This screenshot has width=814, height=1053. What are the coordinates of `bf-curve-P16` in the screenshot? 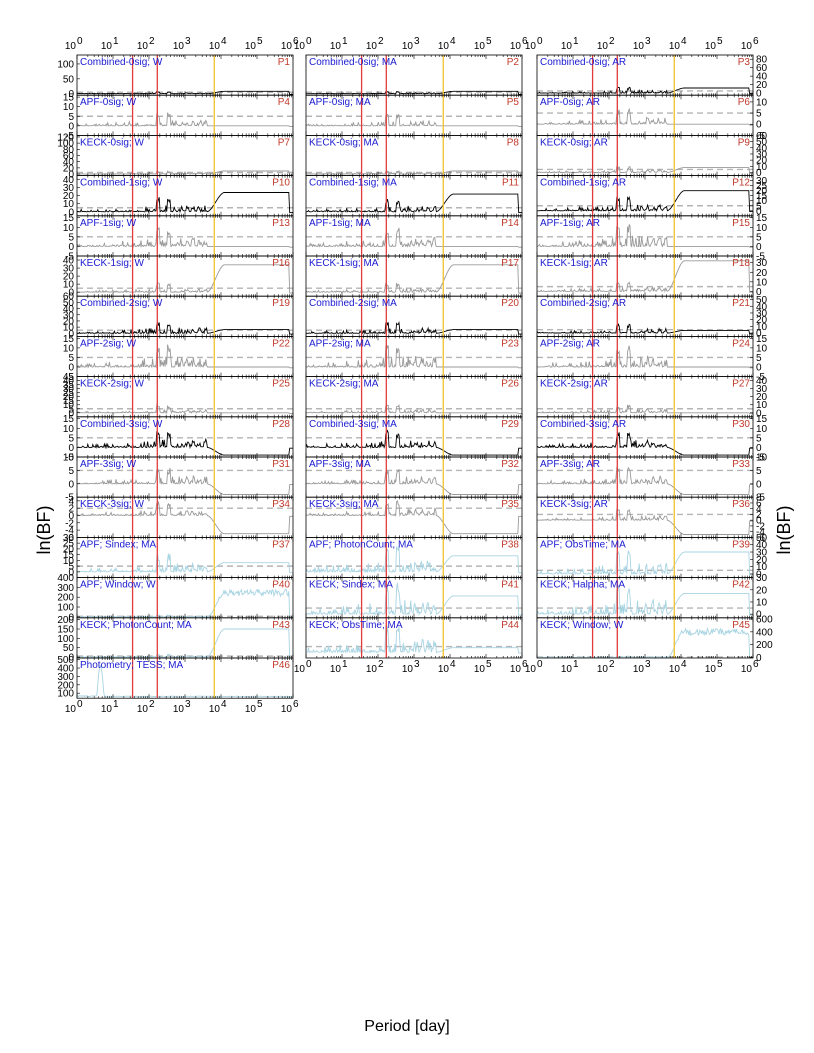 It's located at (185, 279).